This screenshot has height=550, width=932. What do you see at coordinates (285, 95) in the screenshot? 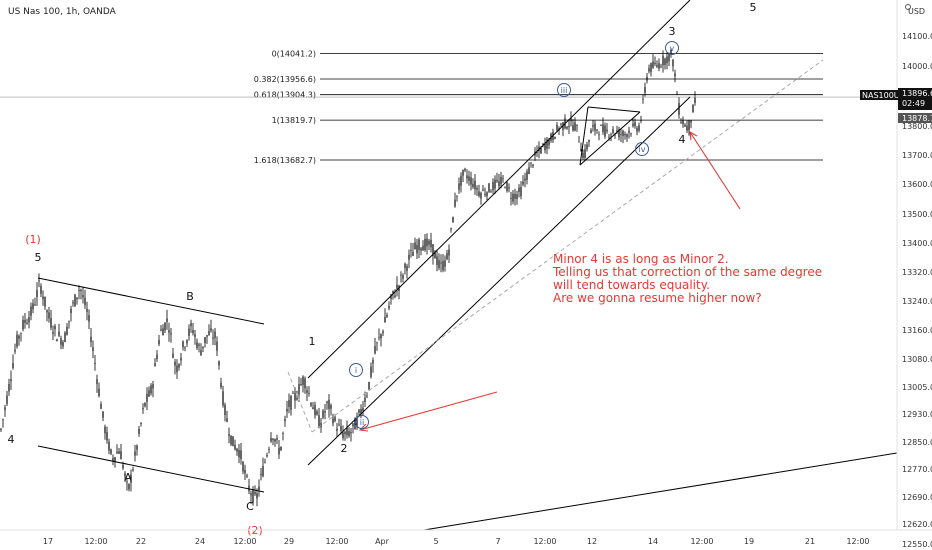
I see `fib-label: 0.618(13904.3)` at bounding box center [285, 95].